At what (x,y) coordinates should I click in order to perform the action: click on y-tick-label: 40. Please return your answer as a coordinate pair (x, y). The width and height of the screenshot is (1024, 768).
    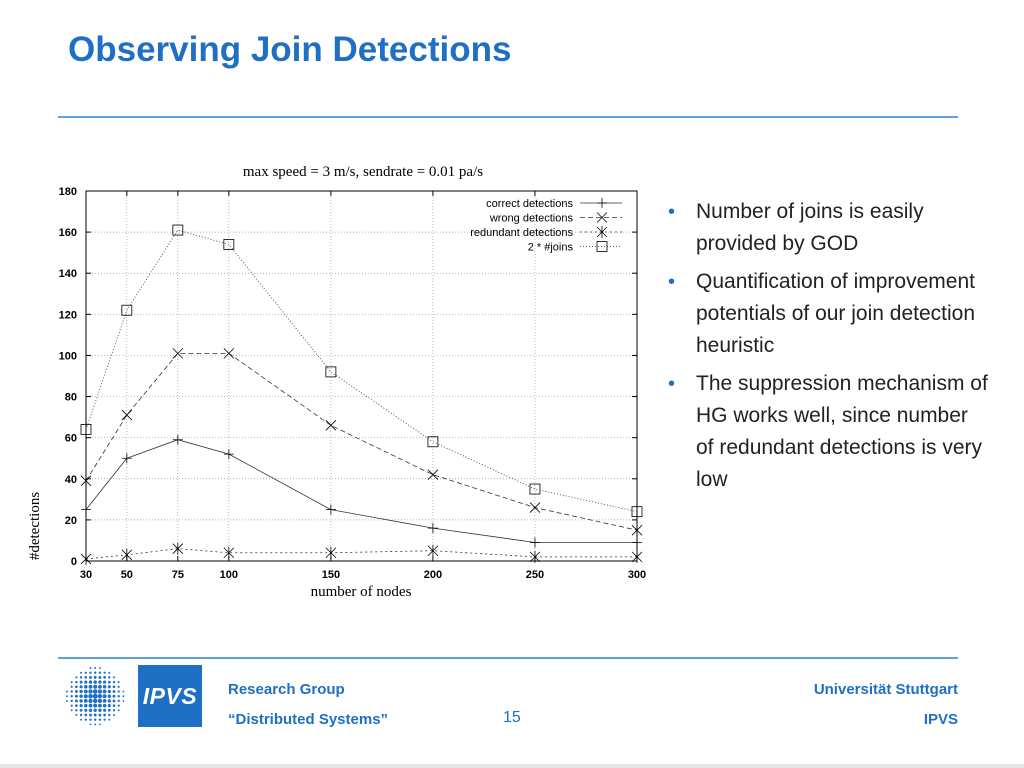
    Looking at the image, I should click on (71, 480).